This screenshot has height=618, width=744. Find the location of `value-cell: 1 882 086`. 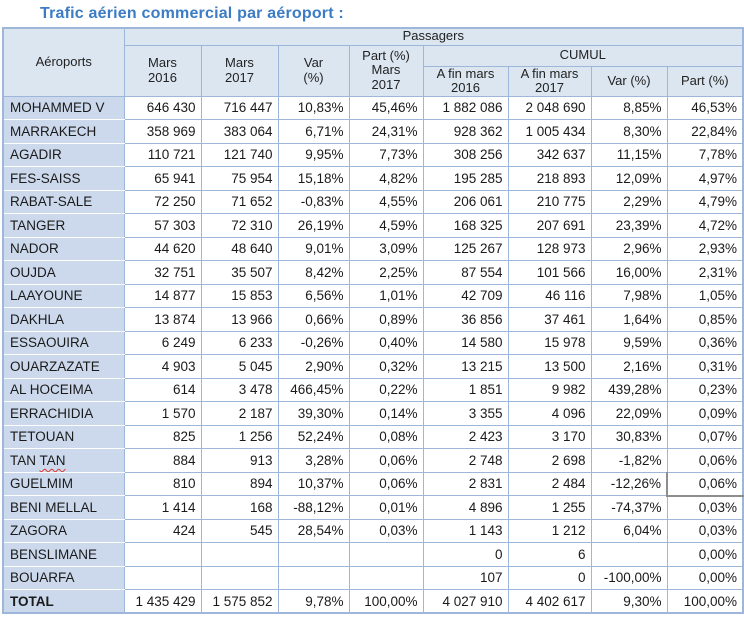

value-cell: 1 882 086 is located at coordinates (465, 108).